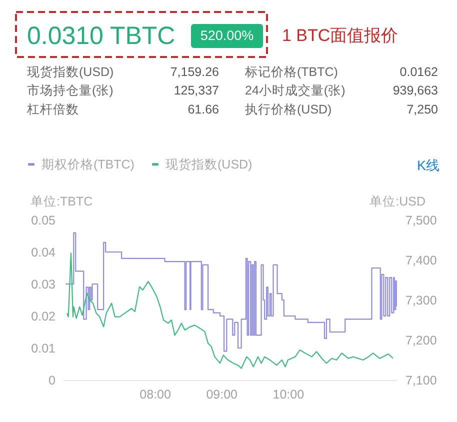 This screenshot has height=422, width=457. Describe the element at coordinates (291, 72) in the screenshot. I see `text: 标记价格(TBTC)` at that location.